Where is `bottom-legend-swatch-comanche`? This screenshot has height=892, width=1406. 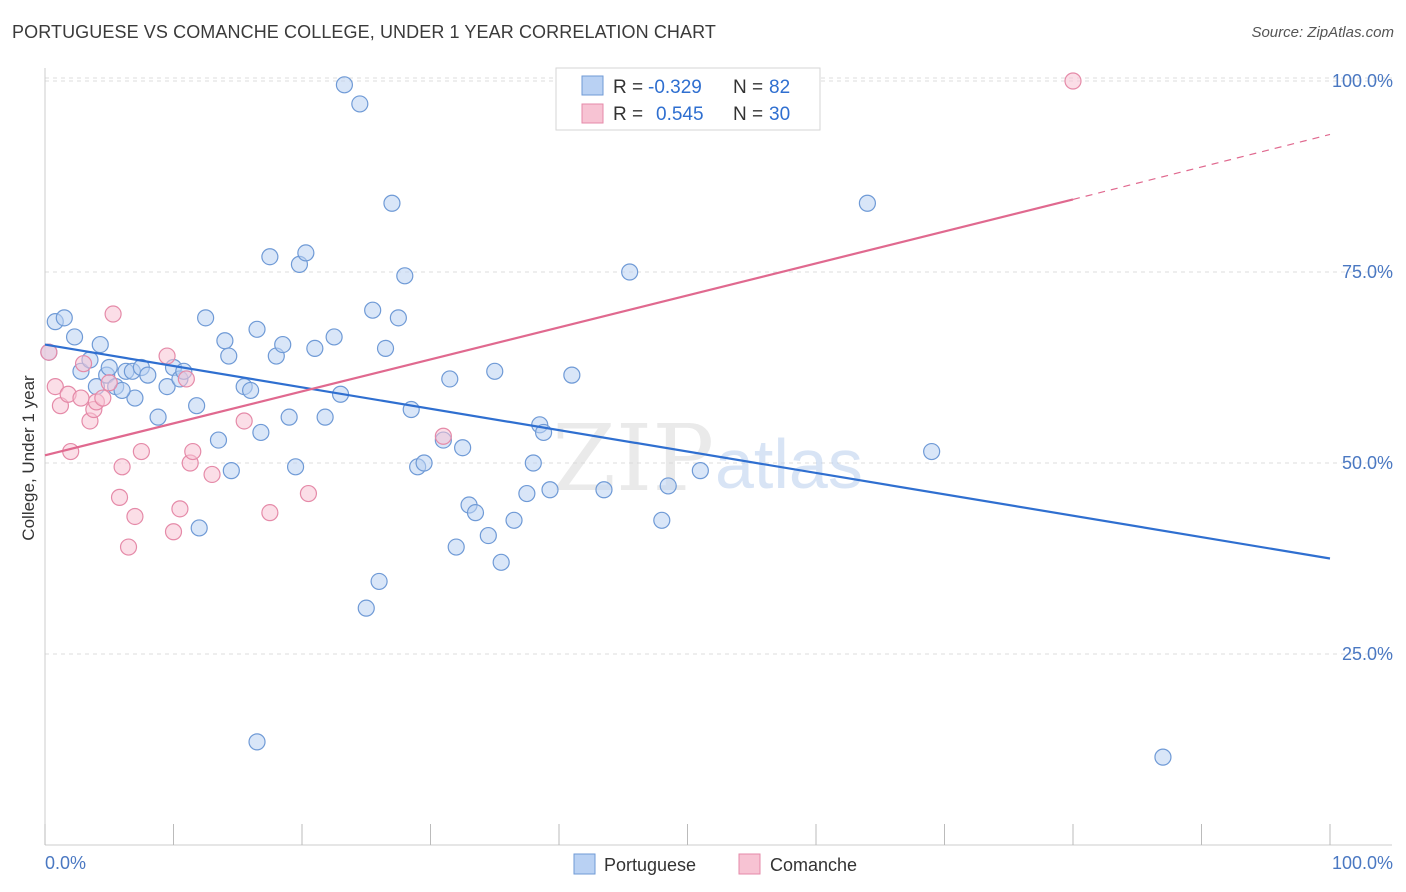 bottom-legend-swatch-comanche is located at coordinates (749, 864).